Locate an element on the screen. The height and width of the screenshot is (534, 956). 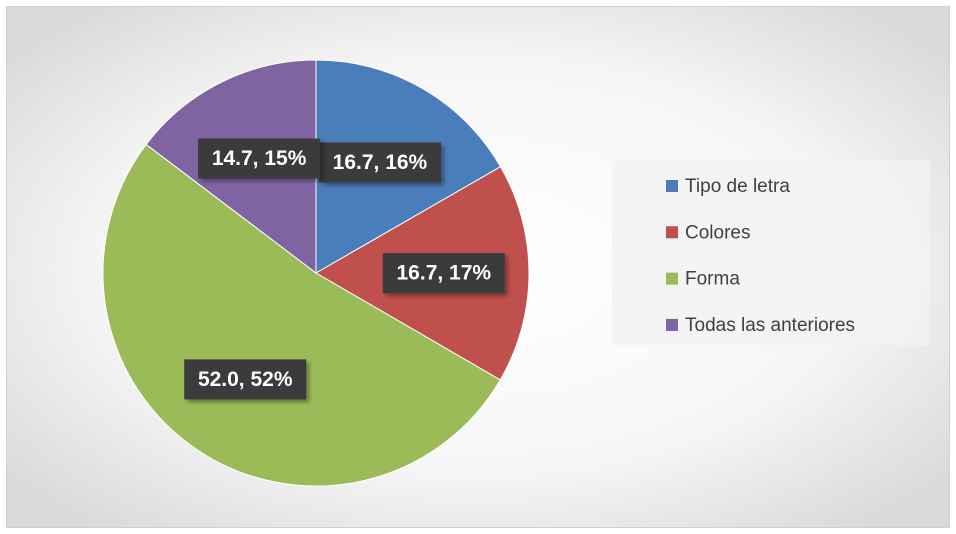
data-label: 16.7, 16% is located at coordinates (380, 162).